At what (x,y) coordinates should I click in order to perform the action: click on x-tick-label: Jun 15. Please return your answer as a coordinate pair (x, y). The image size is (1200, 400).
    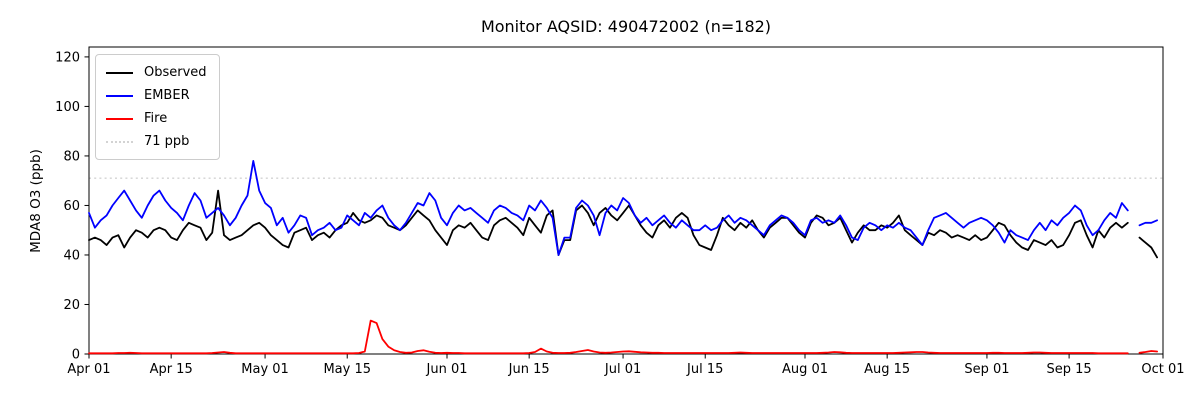
    Looking at the image, I should click on (529, 369).